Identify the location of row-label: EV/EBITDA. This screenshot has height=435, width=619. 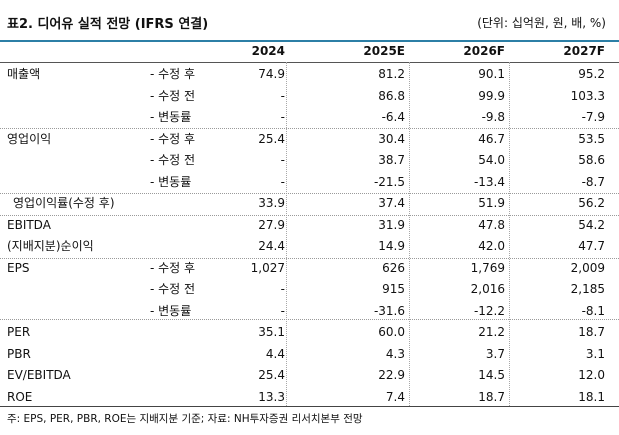
(39, 375).